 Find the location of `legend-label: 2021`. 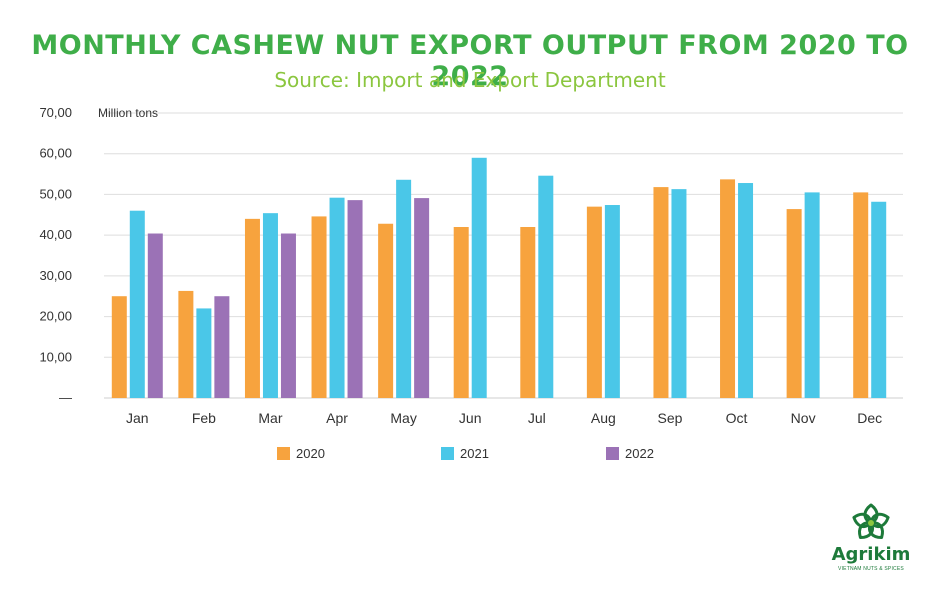

legend-label: 2021 is located at coordinates (474, 453).